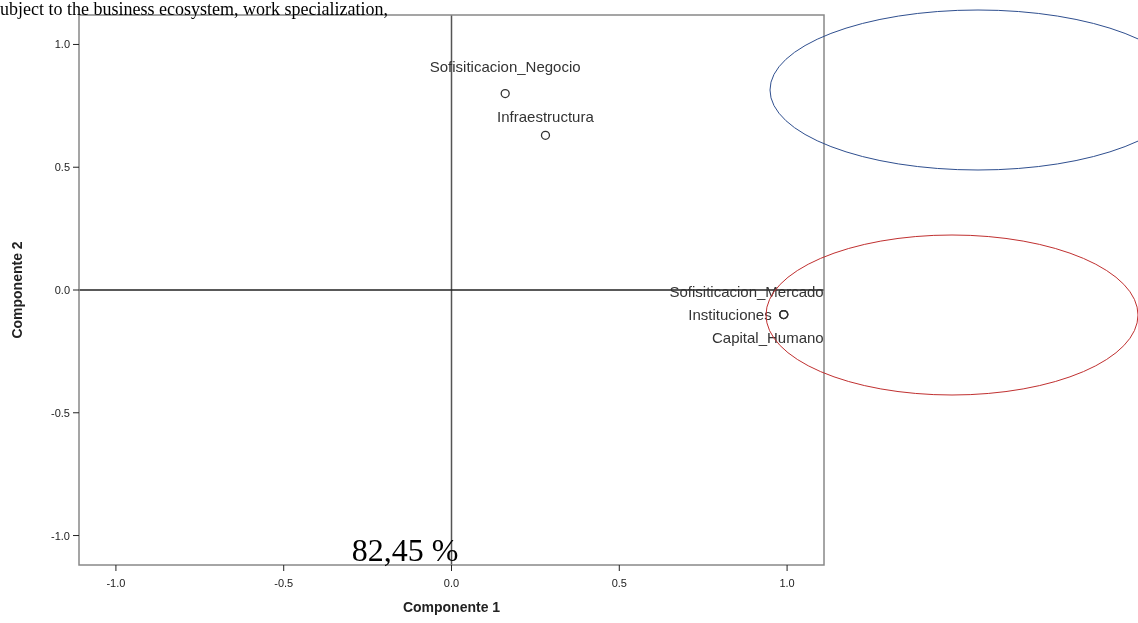 The image size is (1138, 623). What do you see at coordinates (194, 9) in the screenshot?
I see `annotation: ubject to the business ecosystem, work specialization,` at bounding box center [194, 9].